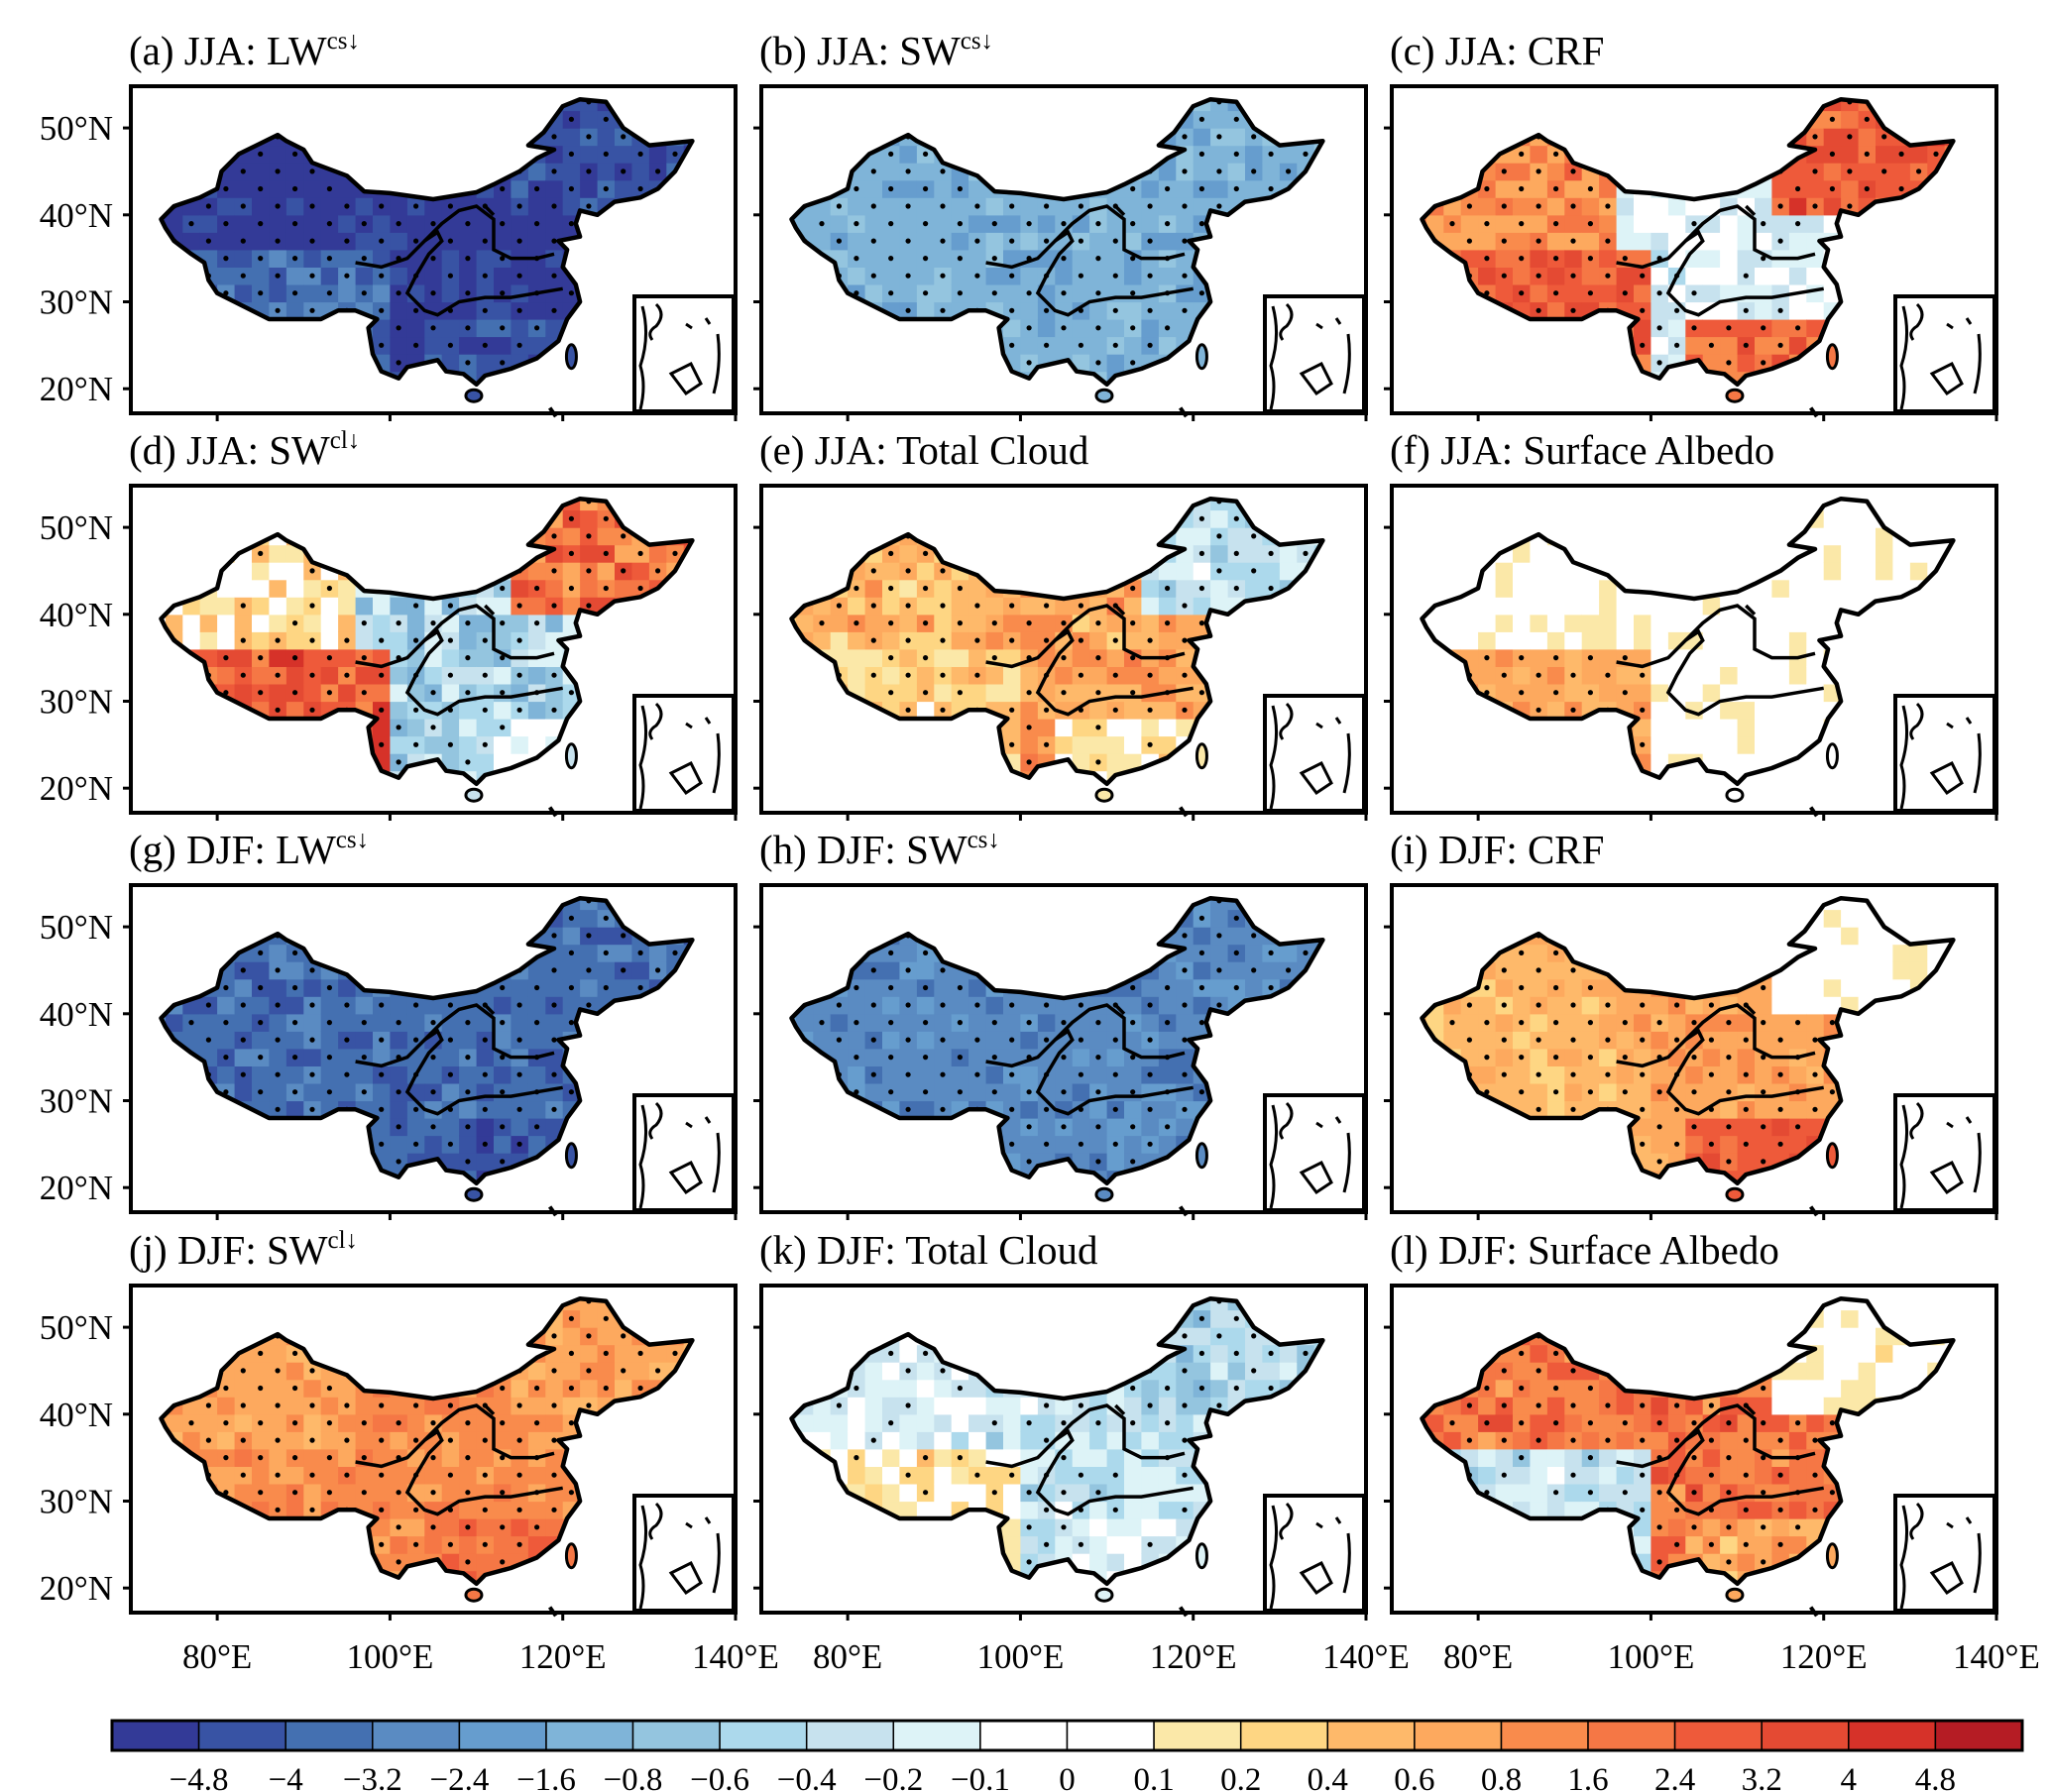 The height and width of the screenshot is (1792, 2049). What do you see at coordinates (474, 395) in the screenshot?
I see `hainan-island` at bounding box center [474, 395].